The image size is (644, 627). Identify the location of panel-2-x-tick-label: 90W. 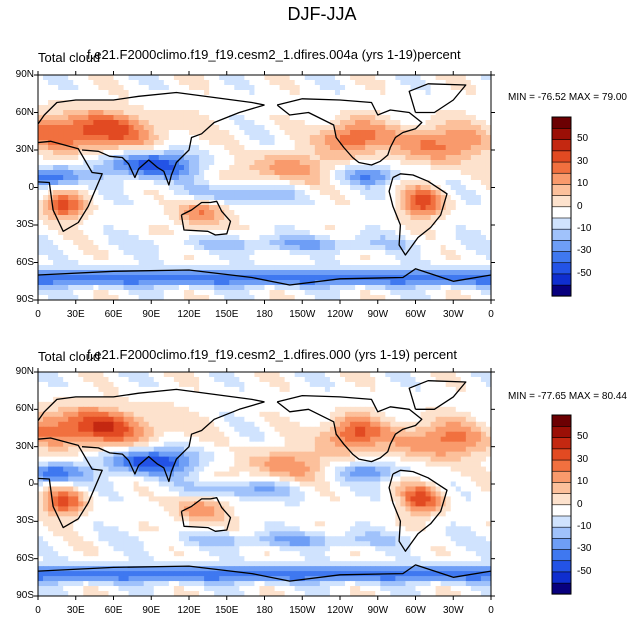
(378, 610).